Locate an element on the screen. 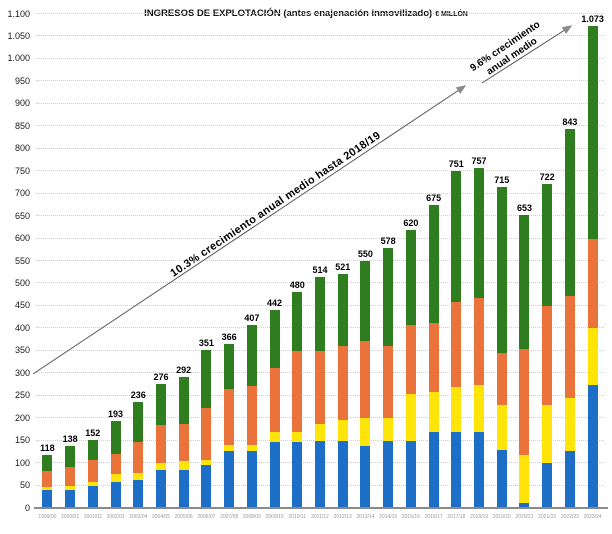 The height and width of the screenshot is (534, 612). bar-column-2019-20: 715 is located at coordinates (501, 261).